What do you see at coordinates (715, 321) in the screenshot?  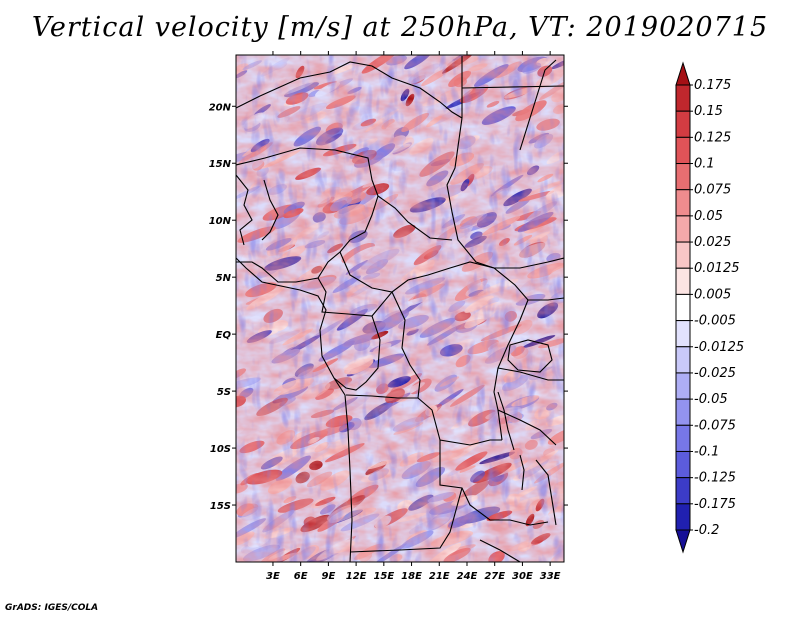 I see `colorbar-label: -0.005` at bounding box center [715, 321].